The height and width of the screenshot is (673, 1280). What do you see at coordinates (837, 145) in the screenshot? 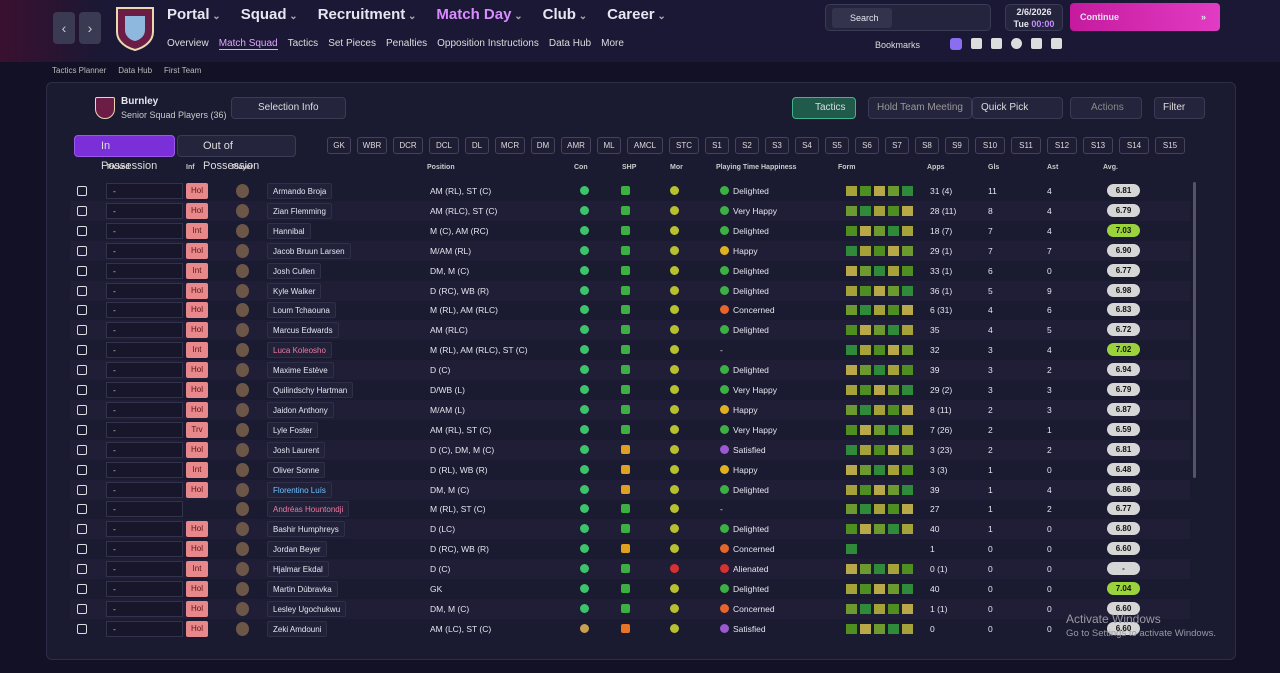
I see `position-chip: S5` at bounding box center [837, 145].